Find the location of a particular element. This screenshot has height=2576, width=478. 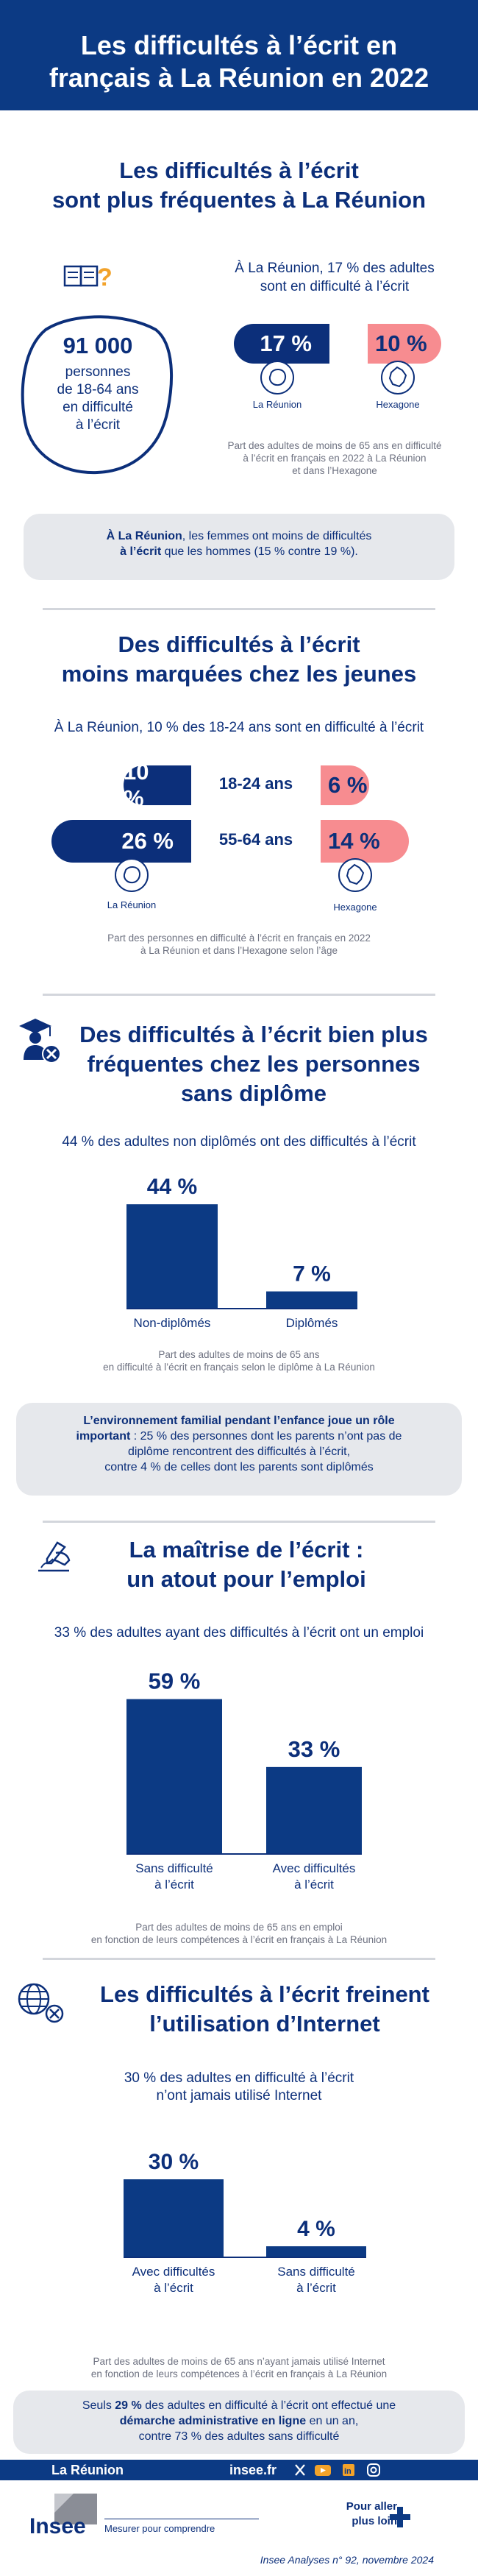

section4-title-line2: un atout pour l’emploi is located at coordinates (246, 1579).